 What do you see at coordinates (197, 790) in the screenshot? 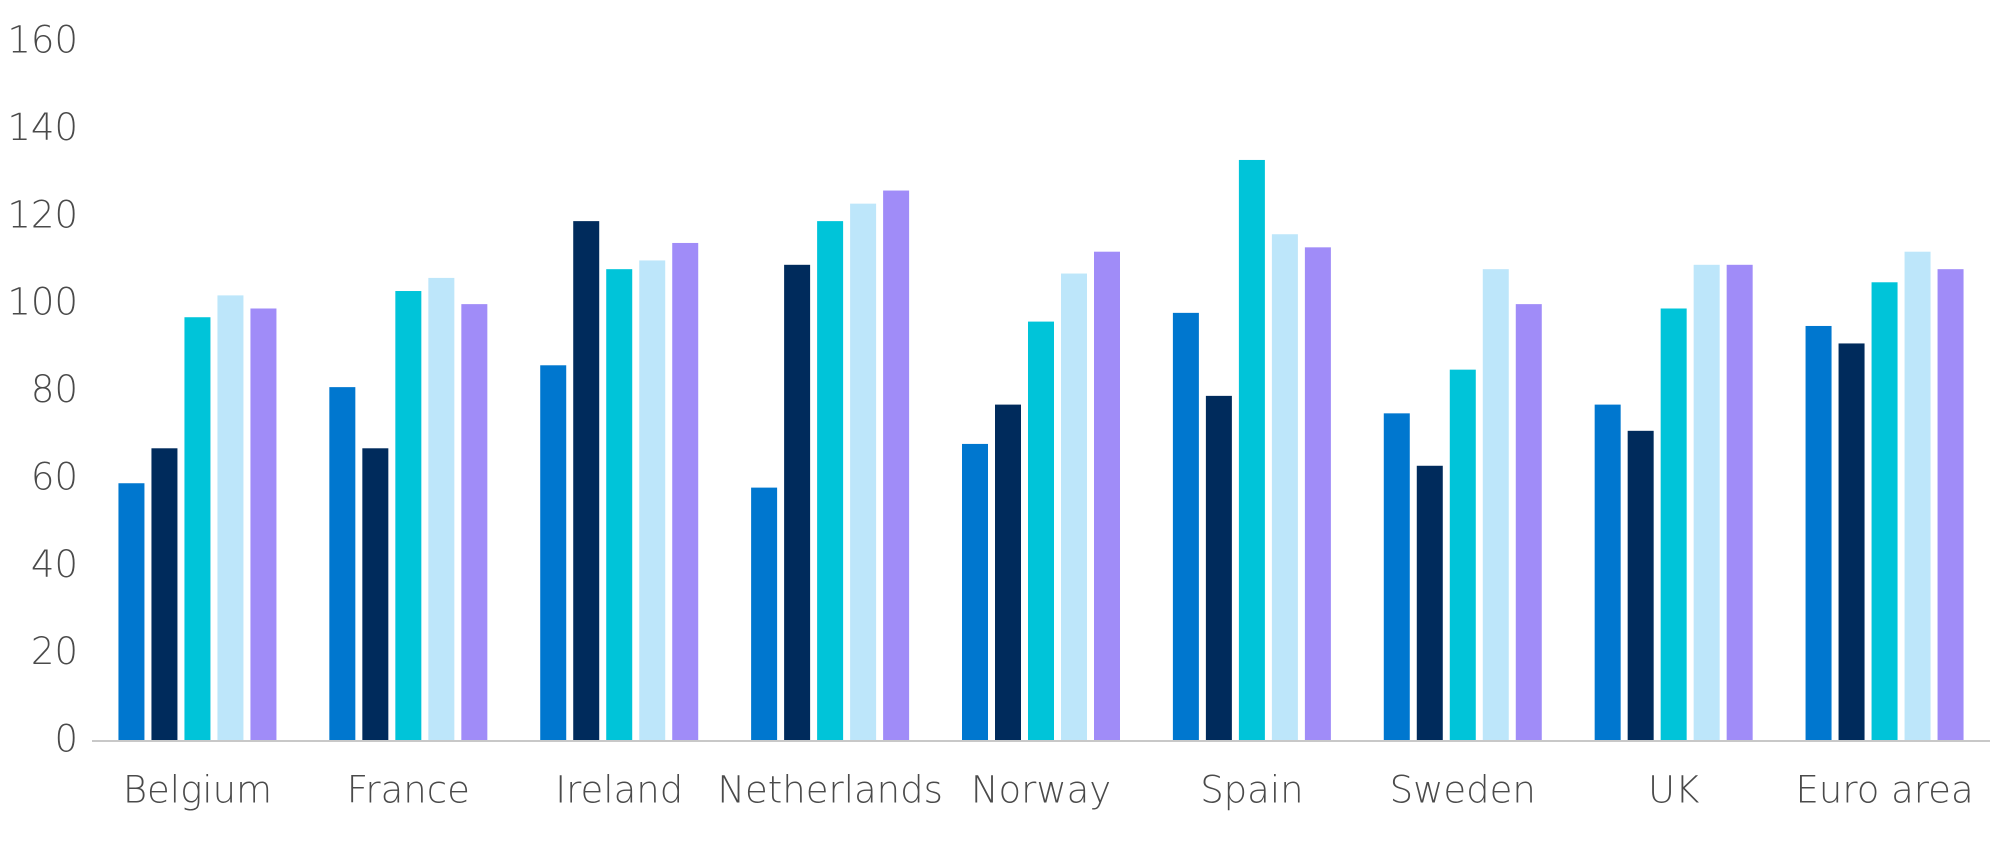
I see `x-tick-label: Belgium` at bounding box center [197, 790].